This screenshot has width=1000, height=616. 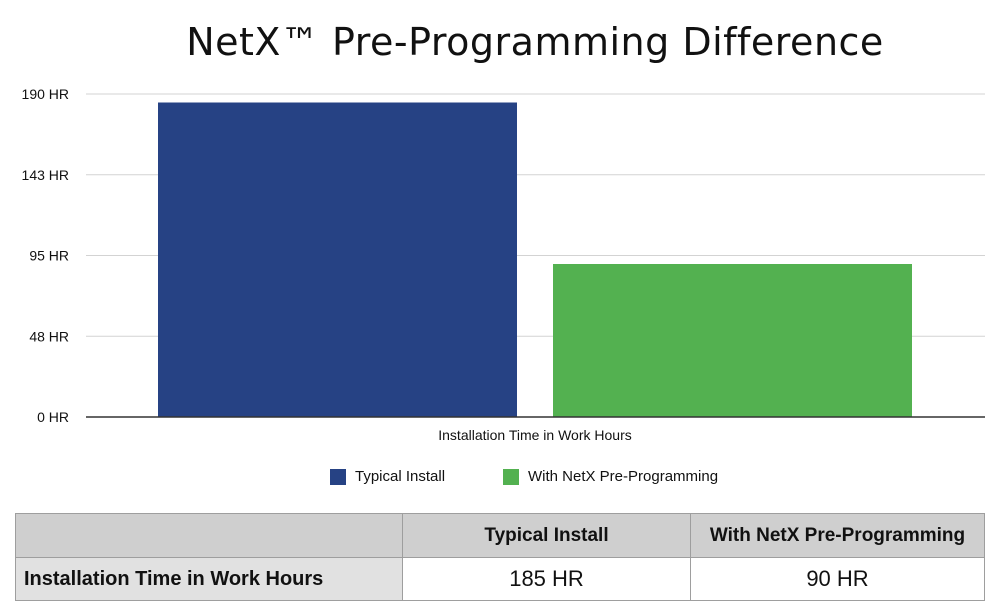 I want to click on table-cell-typical-install: 185 HR, so click(x=546, y=579).